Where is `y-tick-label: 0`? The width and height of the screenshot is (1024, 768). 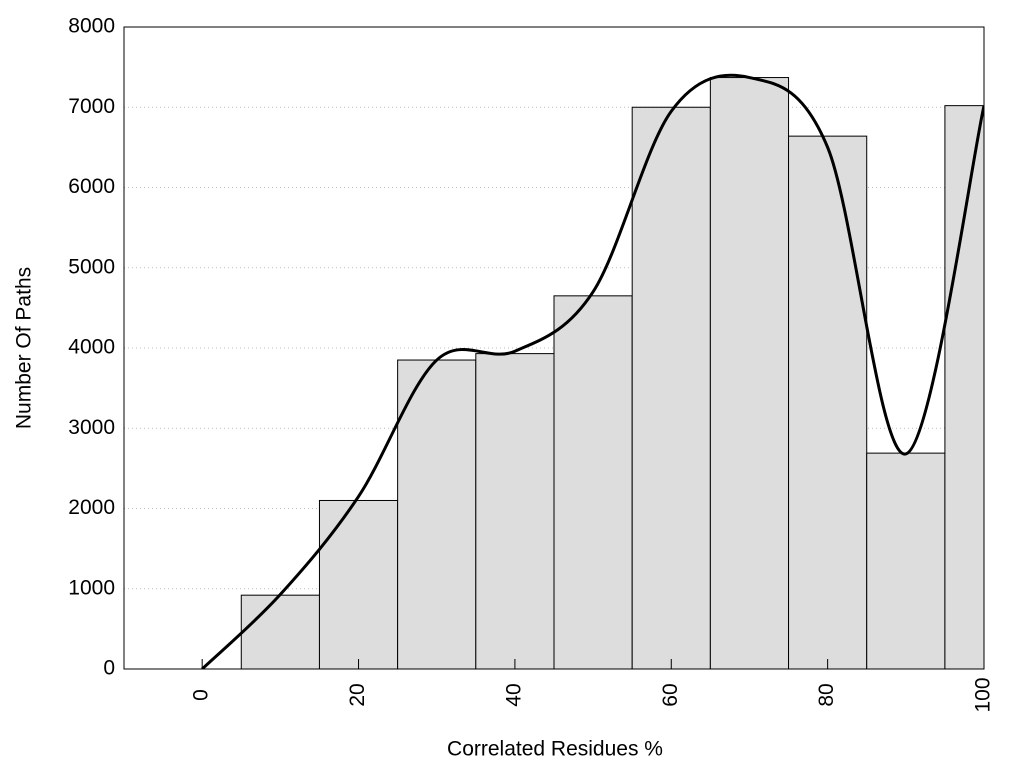
y-tick-label: 0 is located at coordinates (109, 668).